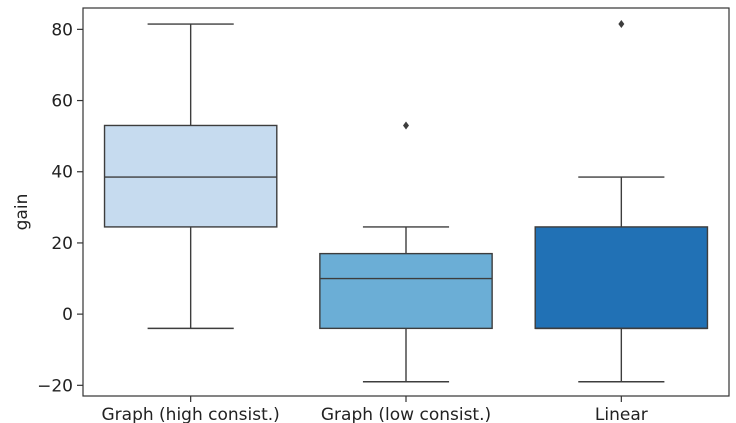 The width and height of the screenshot is (736, 423). What do you see at coordinates (406, 414) in the screenshot?
I see `x-tick-label: Graph (low consist.)` at bounding box center [406, 414].